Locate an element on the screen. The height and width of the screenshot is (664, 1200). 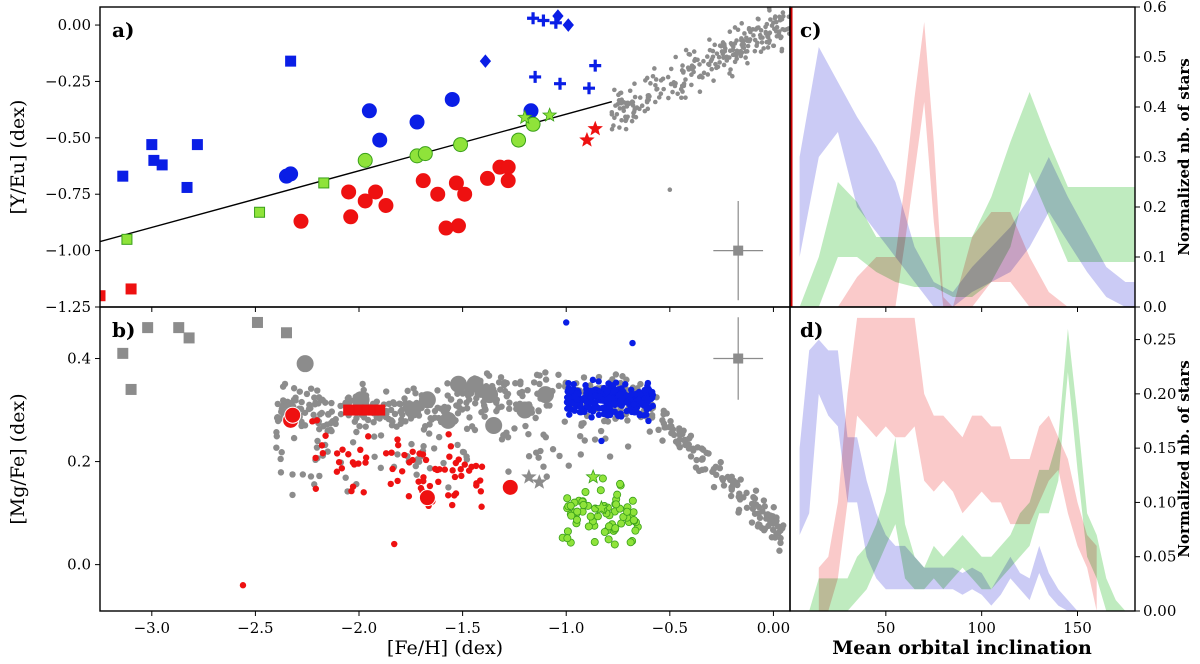
blue-plus-point is located at coordinates (533, 18).